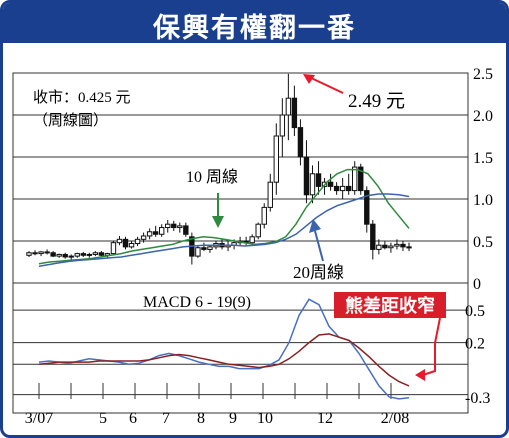  I want to click on narrowing-badge, so click(390, 305).